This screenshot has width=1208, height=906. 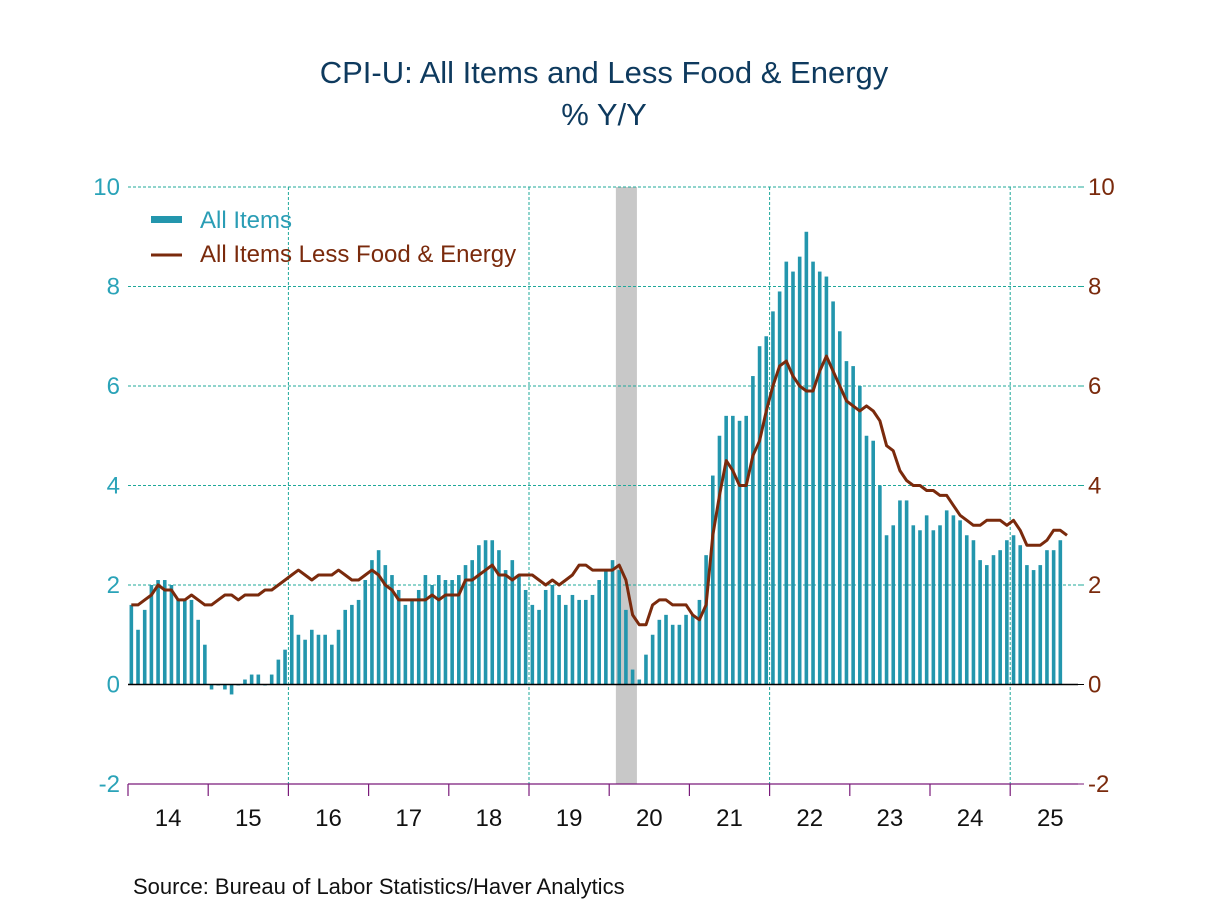 What do you see at coordinates (809, 818) in the screenshot?
I see `x-tick-label: 22` at bounding box center [809, 818].